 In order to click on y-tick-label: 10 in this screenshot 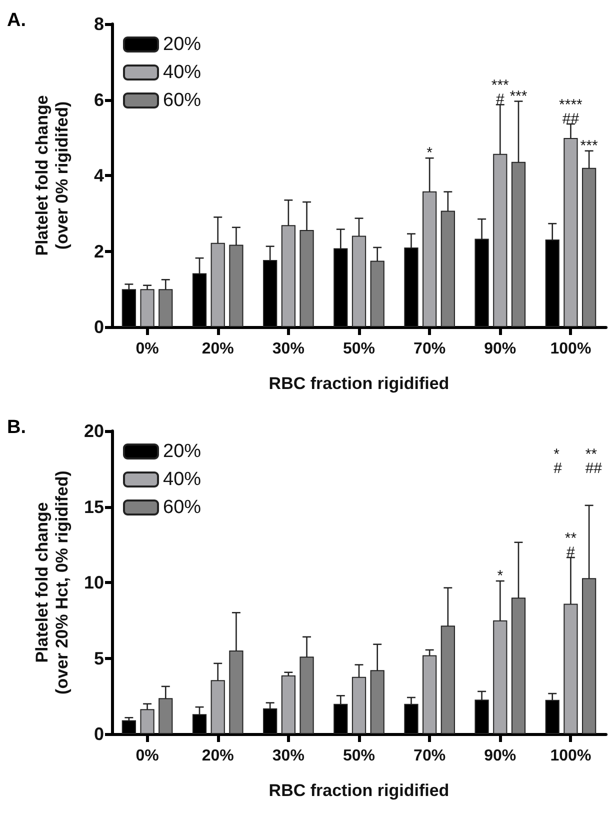, I will do `click(94, 582)`.